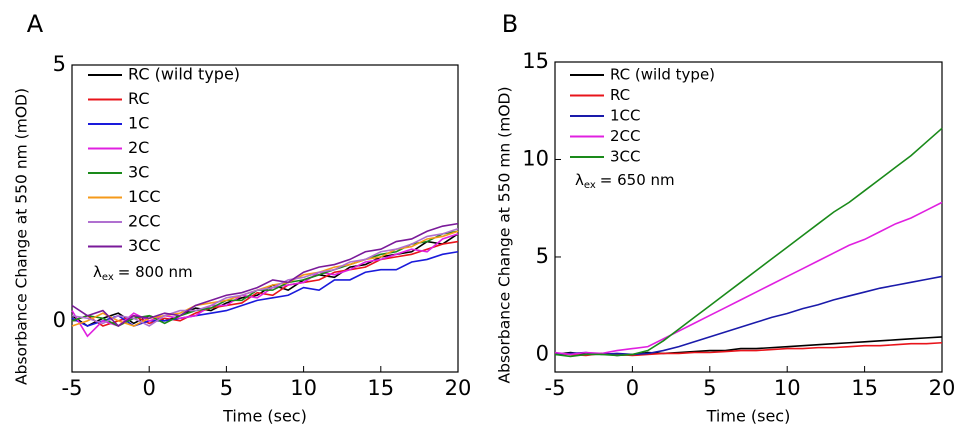  I want to click on y-axis-title: Absorbance Change at 550 nm (mOD), so click(22, 236).